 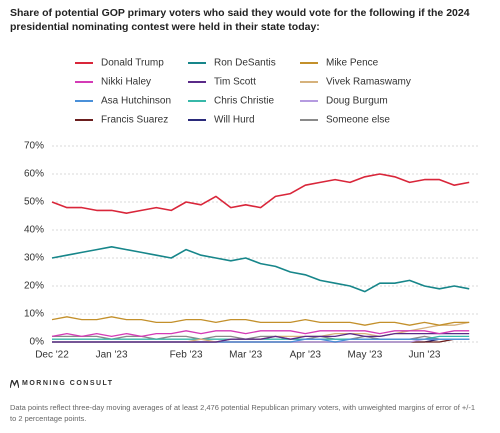 I want to click on legend-label: Chris Christie, so click(x=244, y=101).